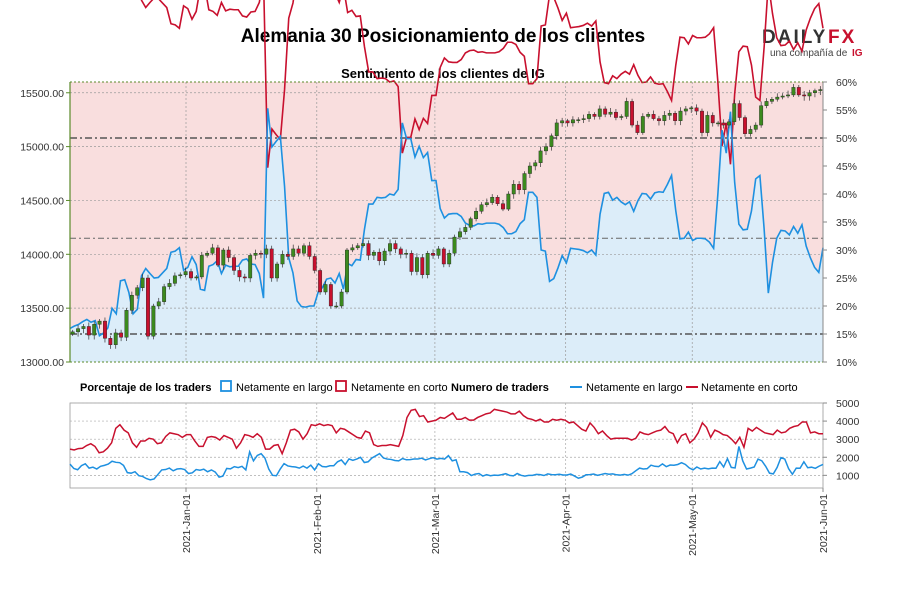 The image size is (900, 600). Describe the element at coordinates (846, 279) in the screenshot. I see `pct-tick-label: 25%` at that location.